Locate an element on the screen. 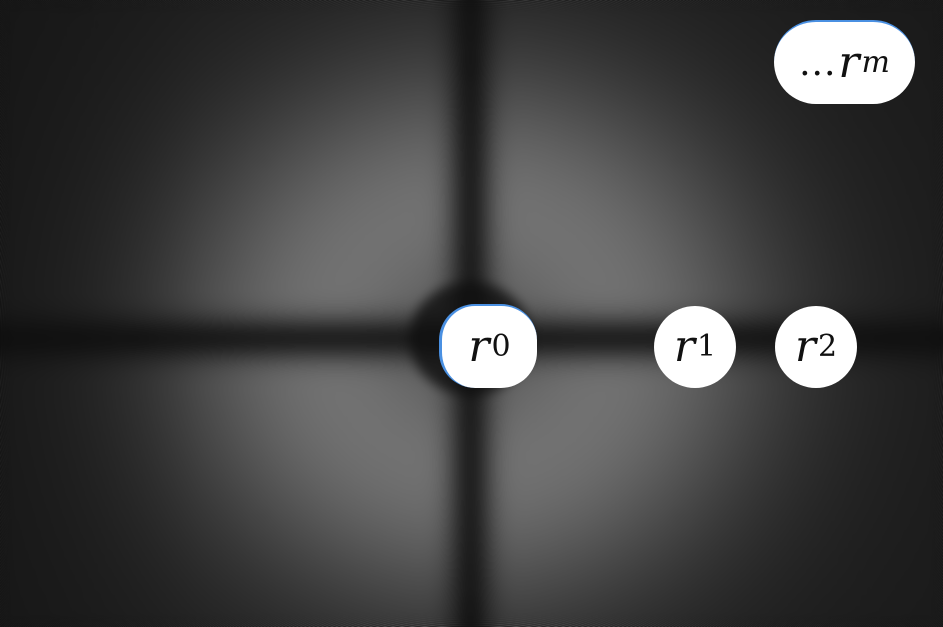 The image size is (943, 627). label-r0-symbol: r is located at coordinates (479, 346).